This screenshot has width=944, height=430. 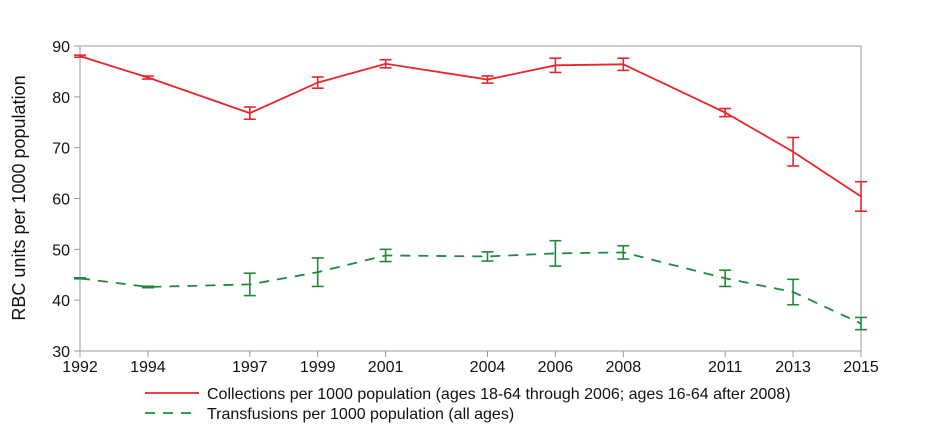 What do you see at coordinates (470, 288) in the screenshot?
I see `series-line-transfusions` at bounding box center [470, 288].